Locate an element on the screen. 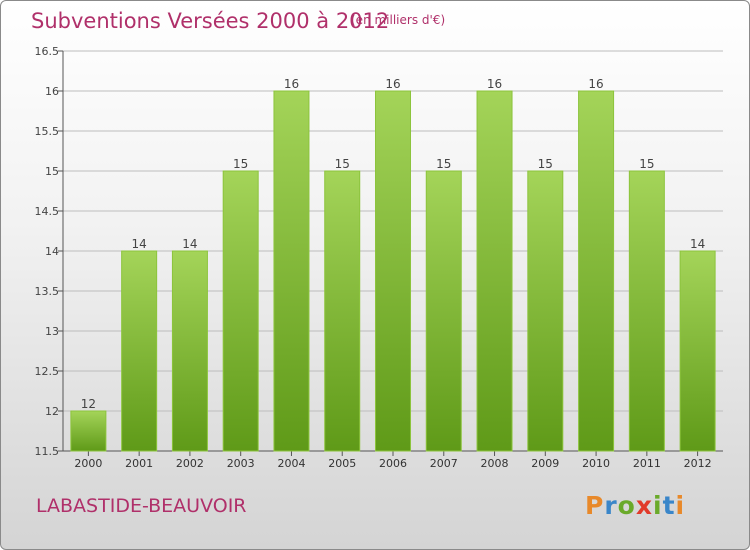  y-tick-label: 16.5 is located at coordinates (47, 51).